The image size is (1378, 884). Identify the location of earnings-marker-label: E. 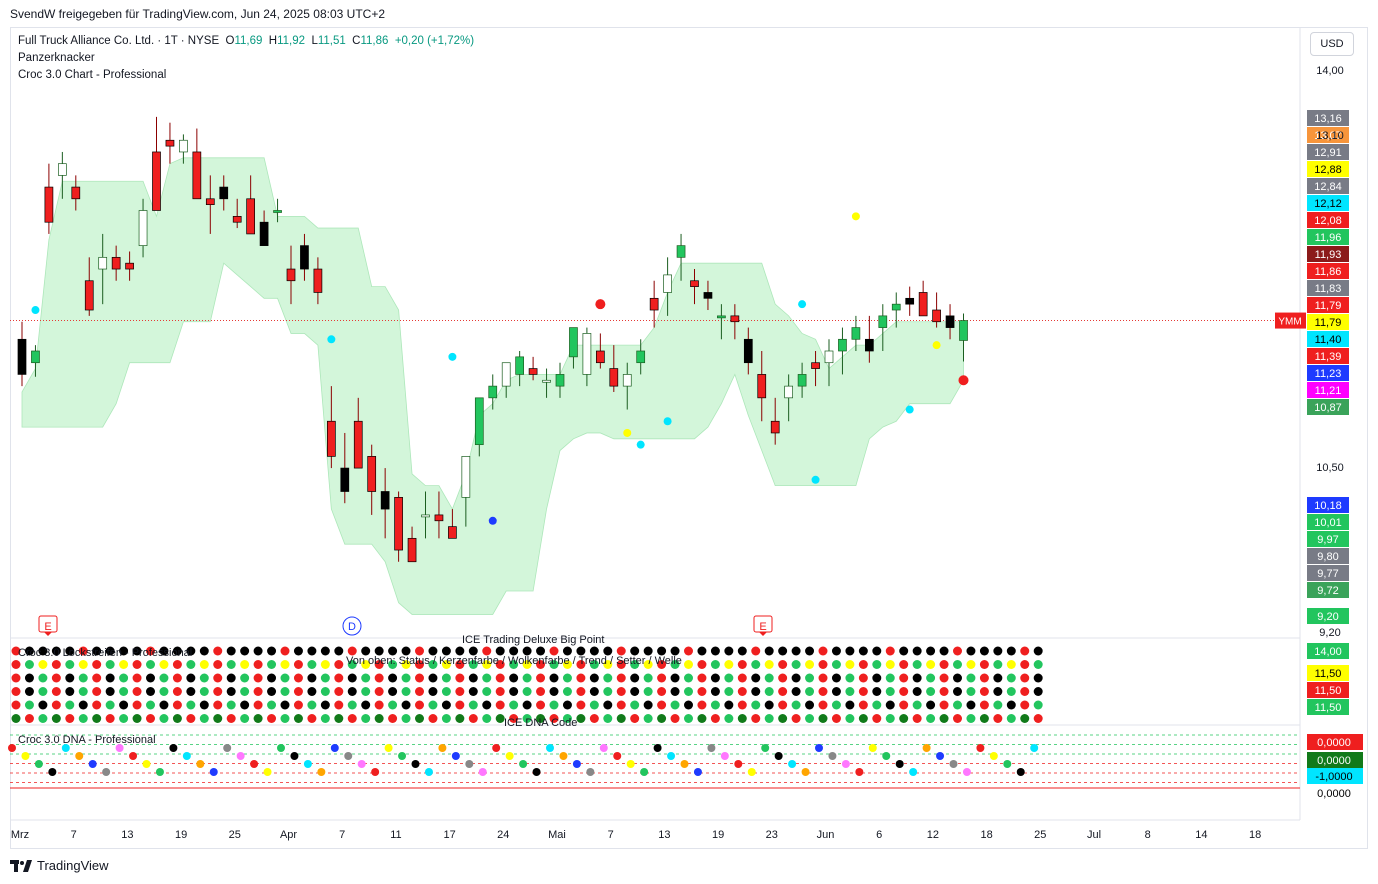
(762, 627).